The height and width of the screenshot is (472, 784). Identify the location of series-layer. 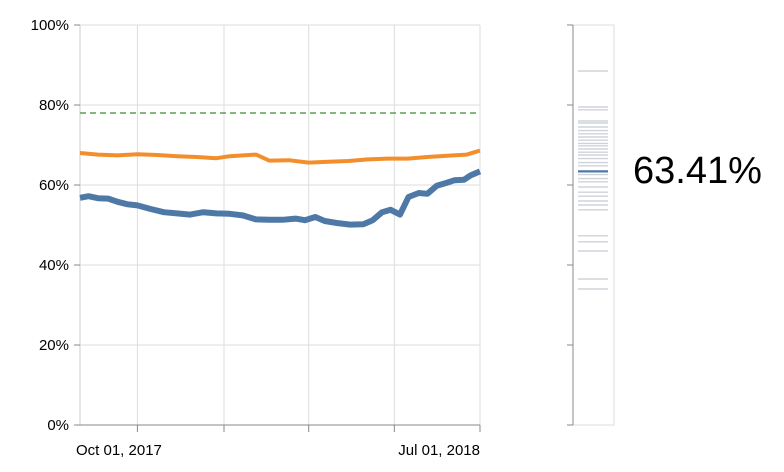
(280, 188).